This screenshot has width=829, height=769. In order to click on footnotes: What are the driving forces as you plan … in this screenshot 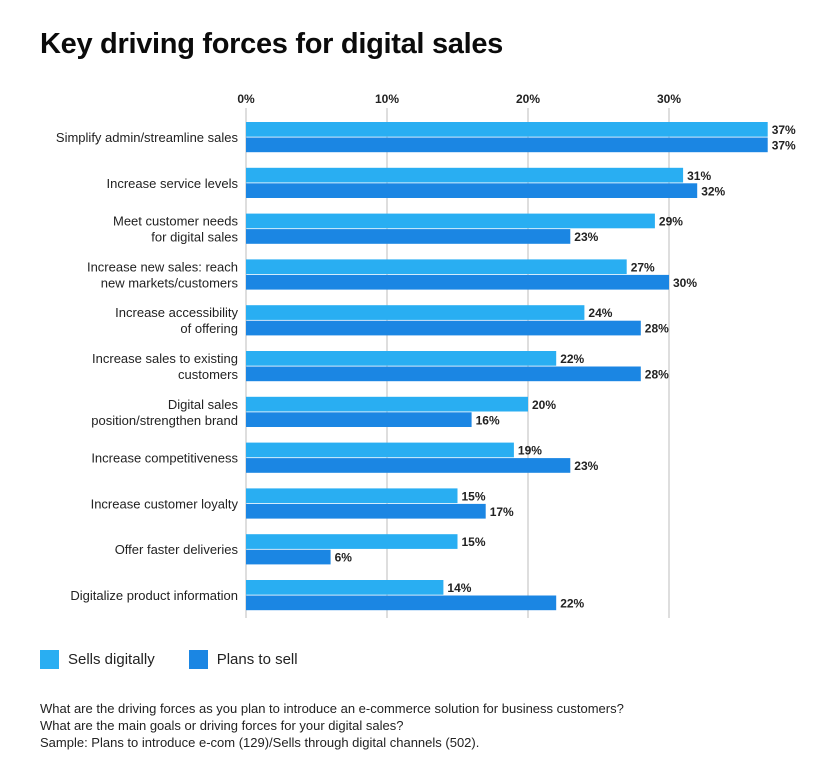, I will do `click(332, 725)`.